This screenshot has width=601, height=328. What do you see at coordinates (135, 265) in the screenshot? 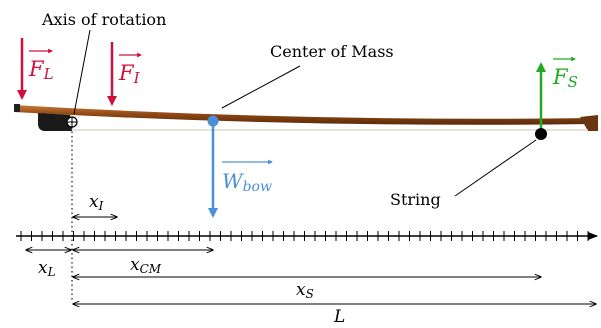
I see `xcm-main: x` at bounding box center [135, 265].